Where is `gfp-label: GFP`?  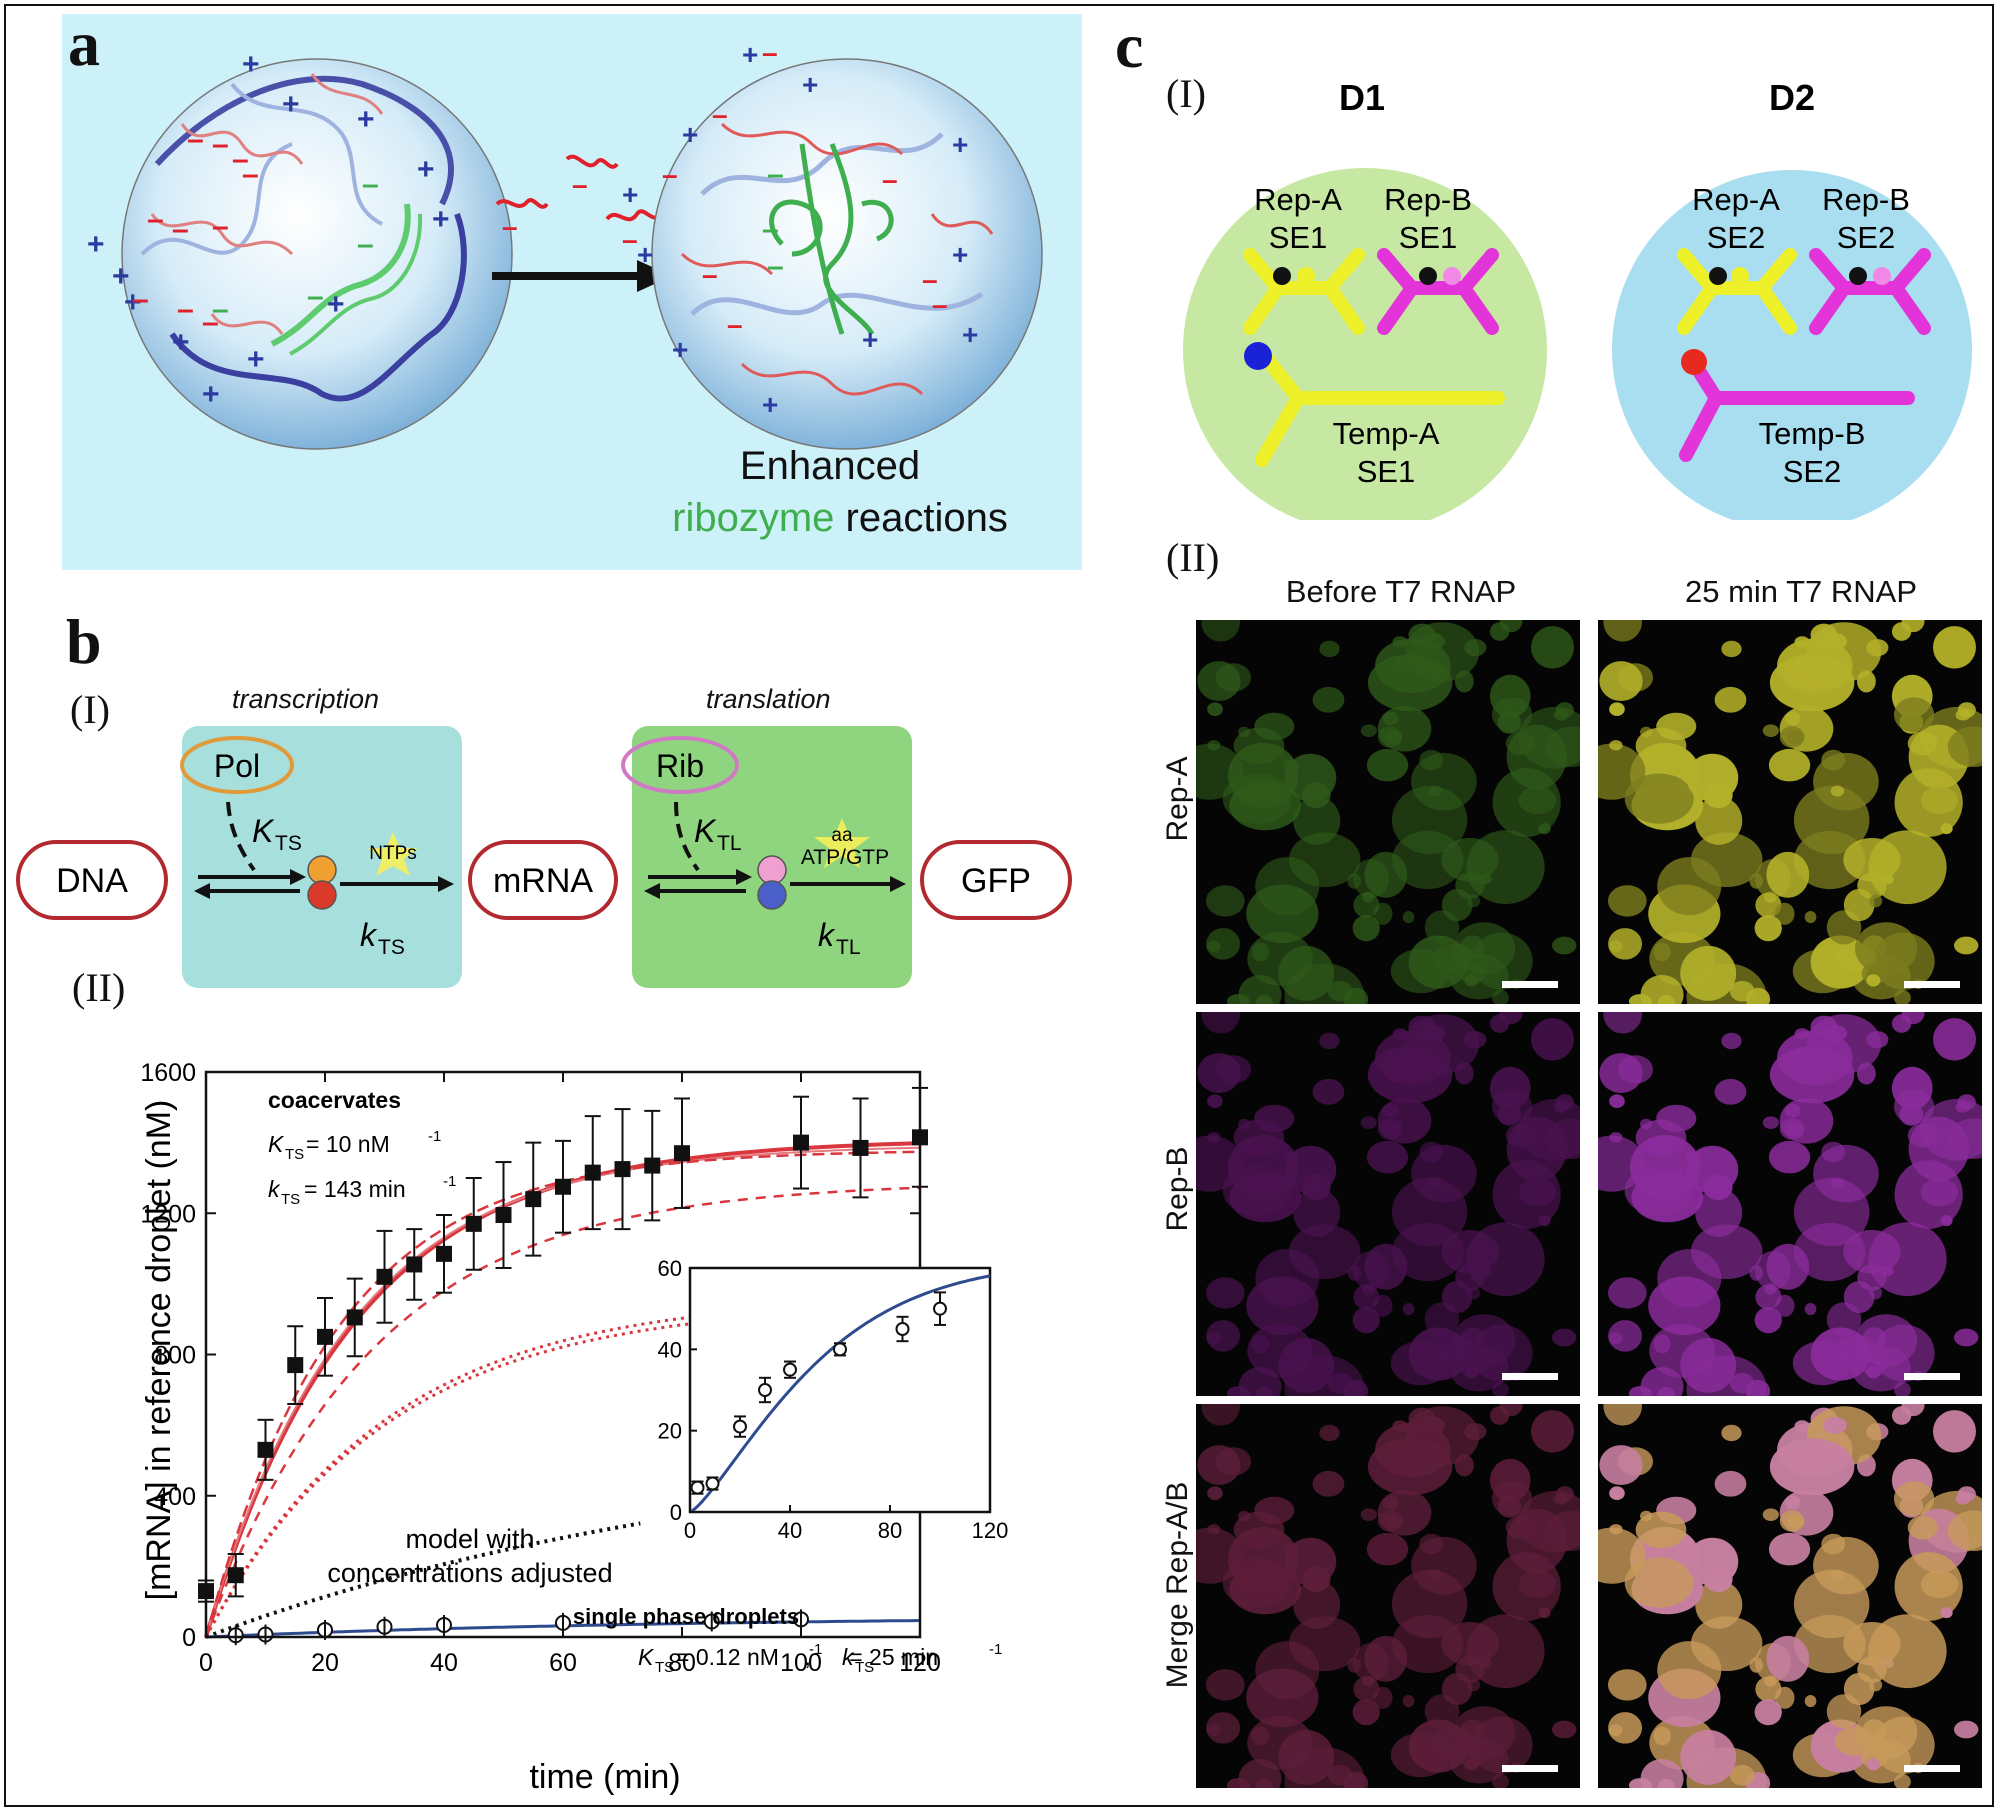 gfp-label: GFP is located at coordinates (996, 881).